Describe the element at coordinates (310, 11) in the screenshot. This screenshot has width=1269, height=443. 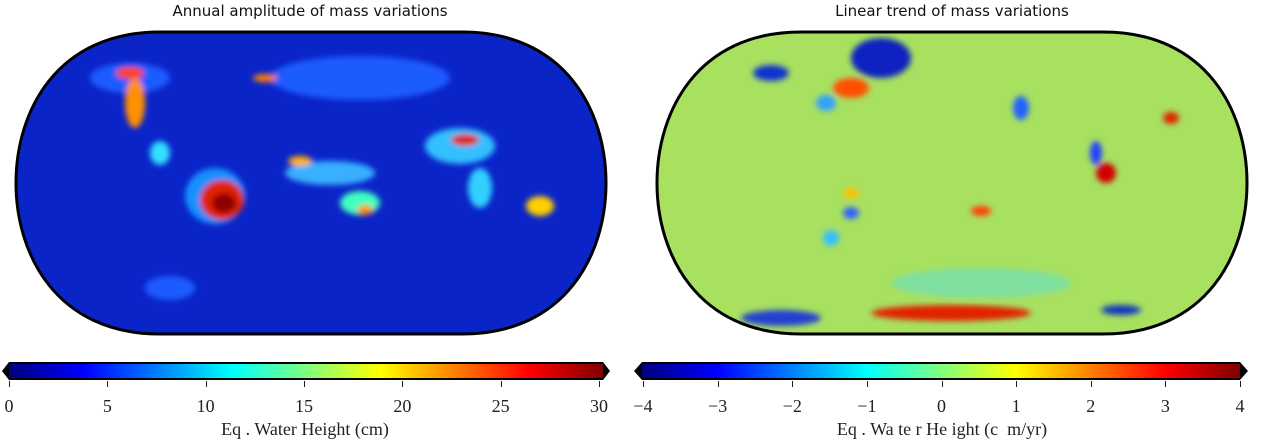
I see `left-map-title: Annual amplitude of mass variations` at that location.